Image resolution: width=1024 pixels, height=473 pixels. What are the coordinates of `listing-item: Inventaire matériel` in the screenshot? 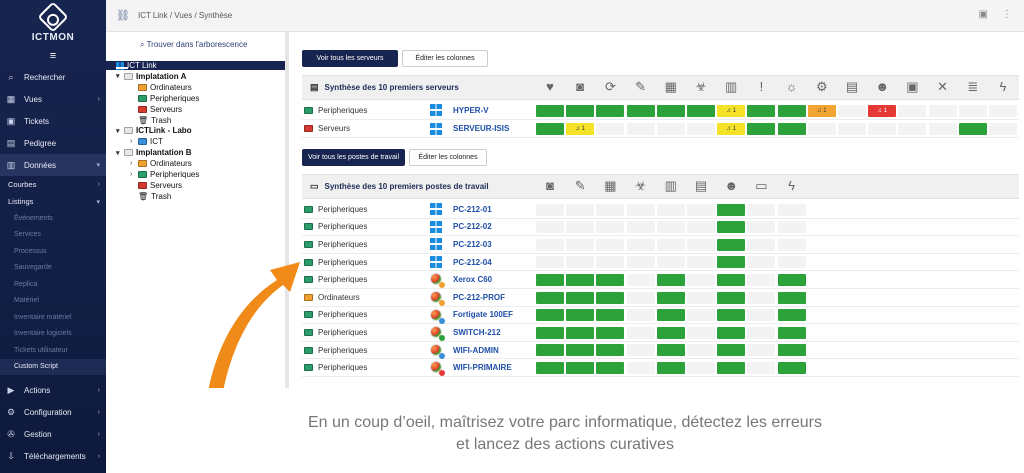 It's located at (43, 317).